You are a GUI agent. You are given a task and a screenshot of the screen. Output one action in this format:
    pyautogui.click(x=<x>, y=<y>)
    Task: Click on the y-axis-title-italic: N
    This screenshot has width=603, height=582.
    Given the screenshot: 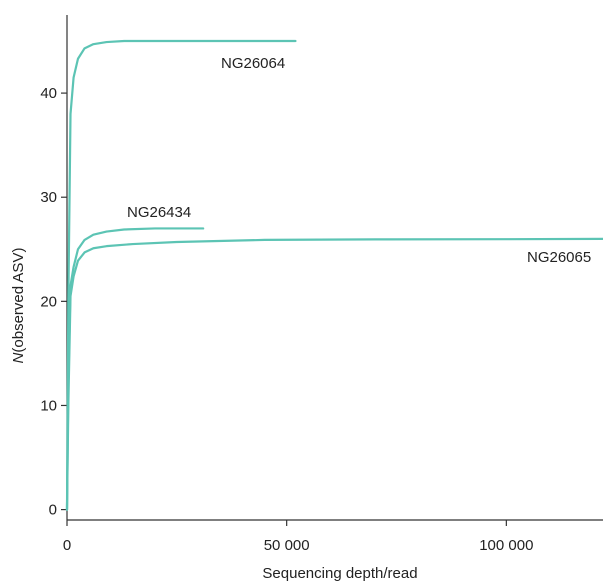 What is the action you would take?
    pyautogui.click(x=18, y=357)
    